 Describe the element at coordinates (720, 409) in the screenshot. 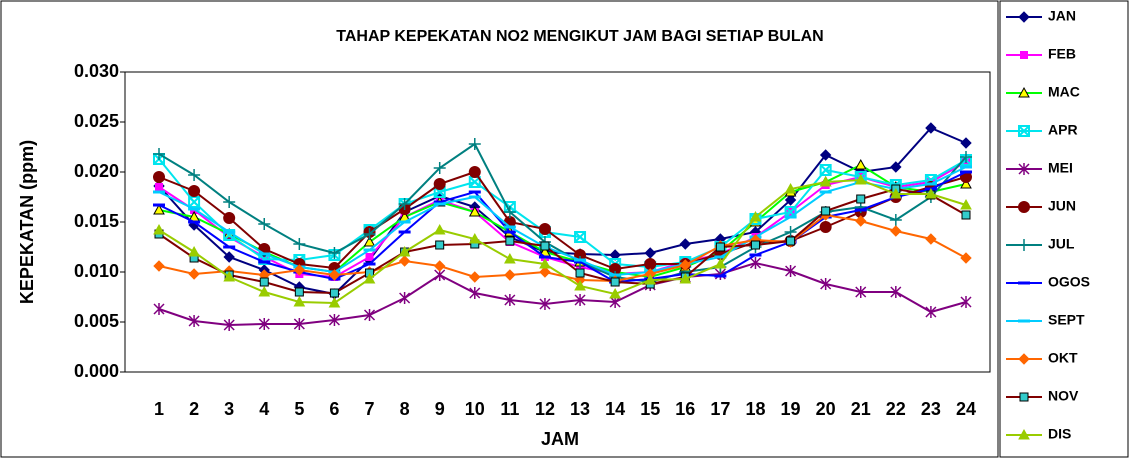

I see `x-tick-label: 17` at that location.